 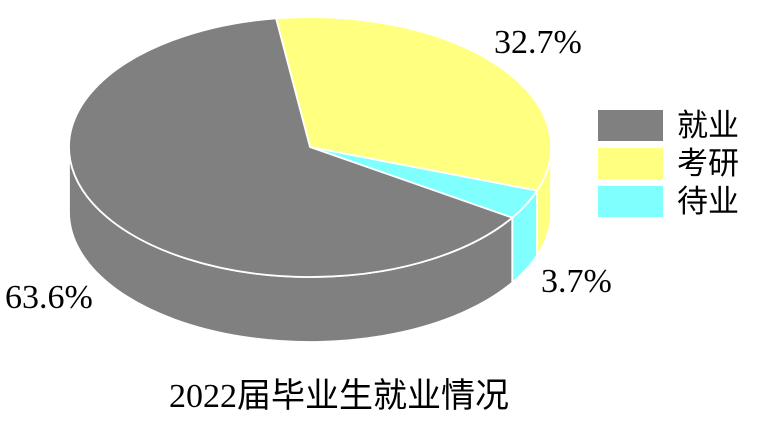 I want to click on legend-swatch-grad-school, so click(x=630, y=163).